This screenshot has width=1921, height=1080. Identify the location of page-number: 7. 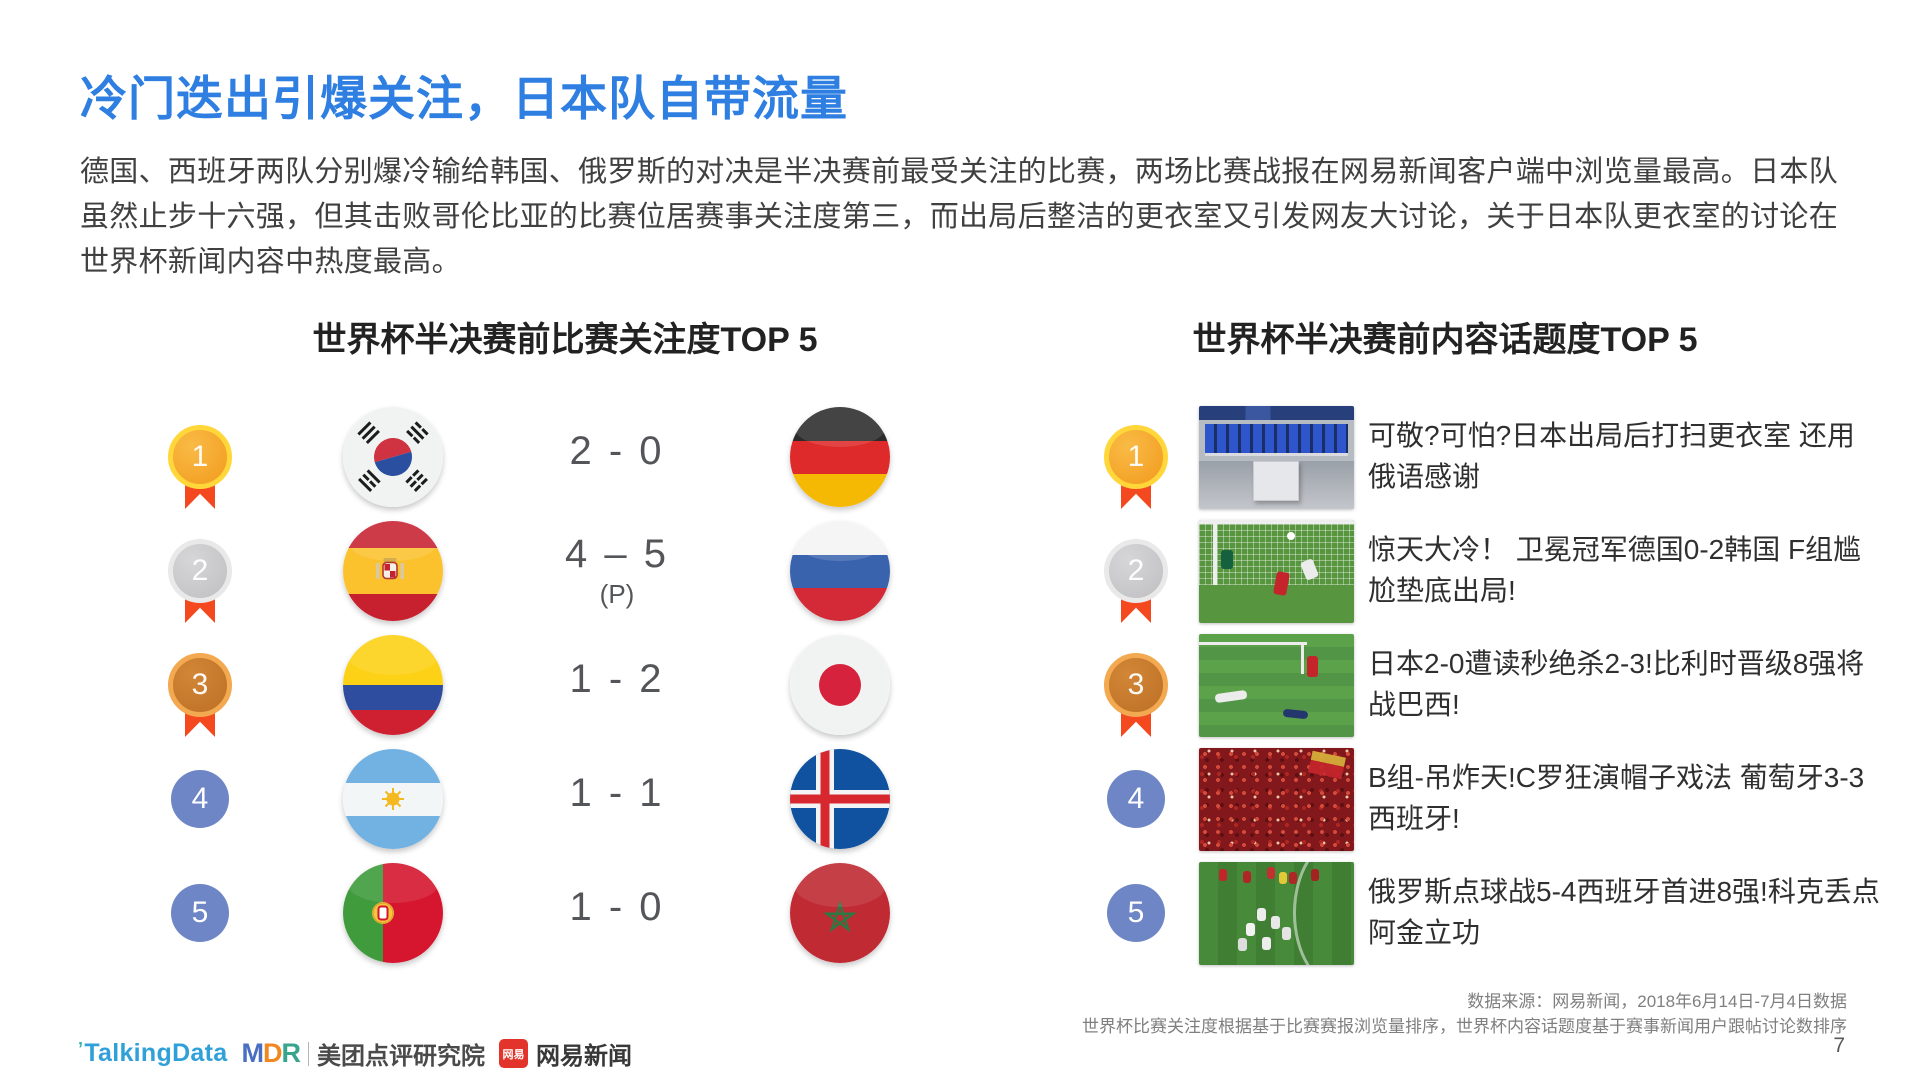
(1839, 1045).